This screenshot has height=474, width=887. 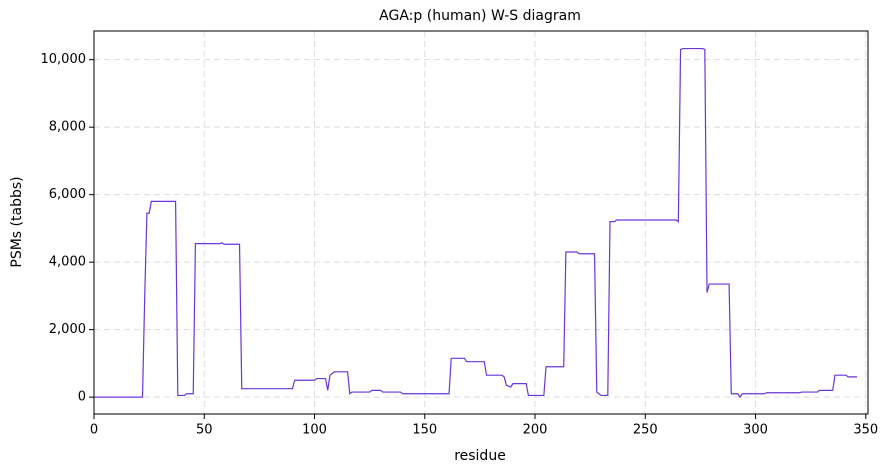 What do you see at coordinates (94, 430) in the screenshot?
I see `x-tick-label: 0` at bounding box center [94, 430].